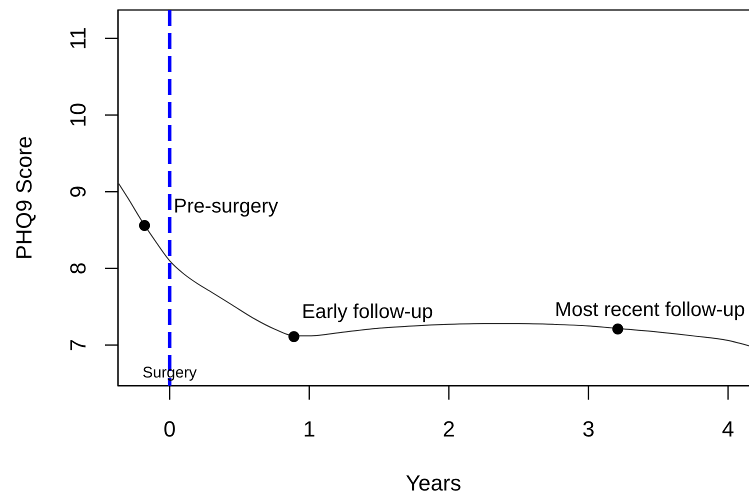 This screenshot has width=749, height=495. Describe the element at coordinates (78, 115) in the screenshot. I see `y-tick-label: 10` at that location.